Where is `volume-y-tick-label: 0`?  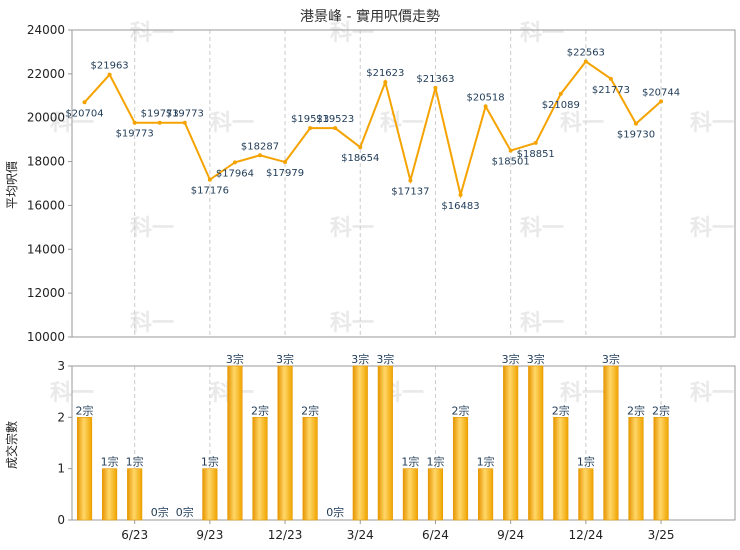 volume-y-tick-label: 0 is located at coordinates (61, 520).